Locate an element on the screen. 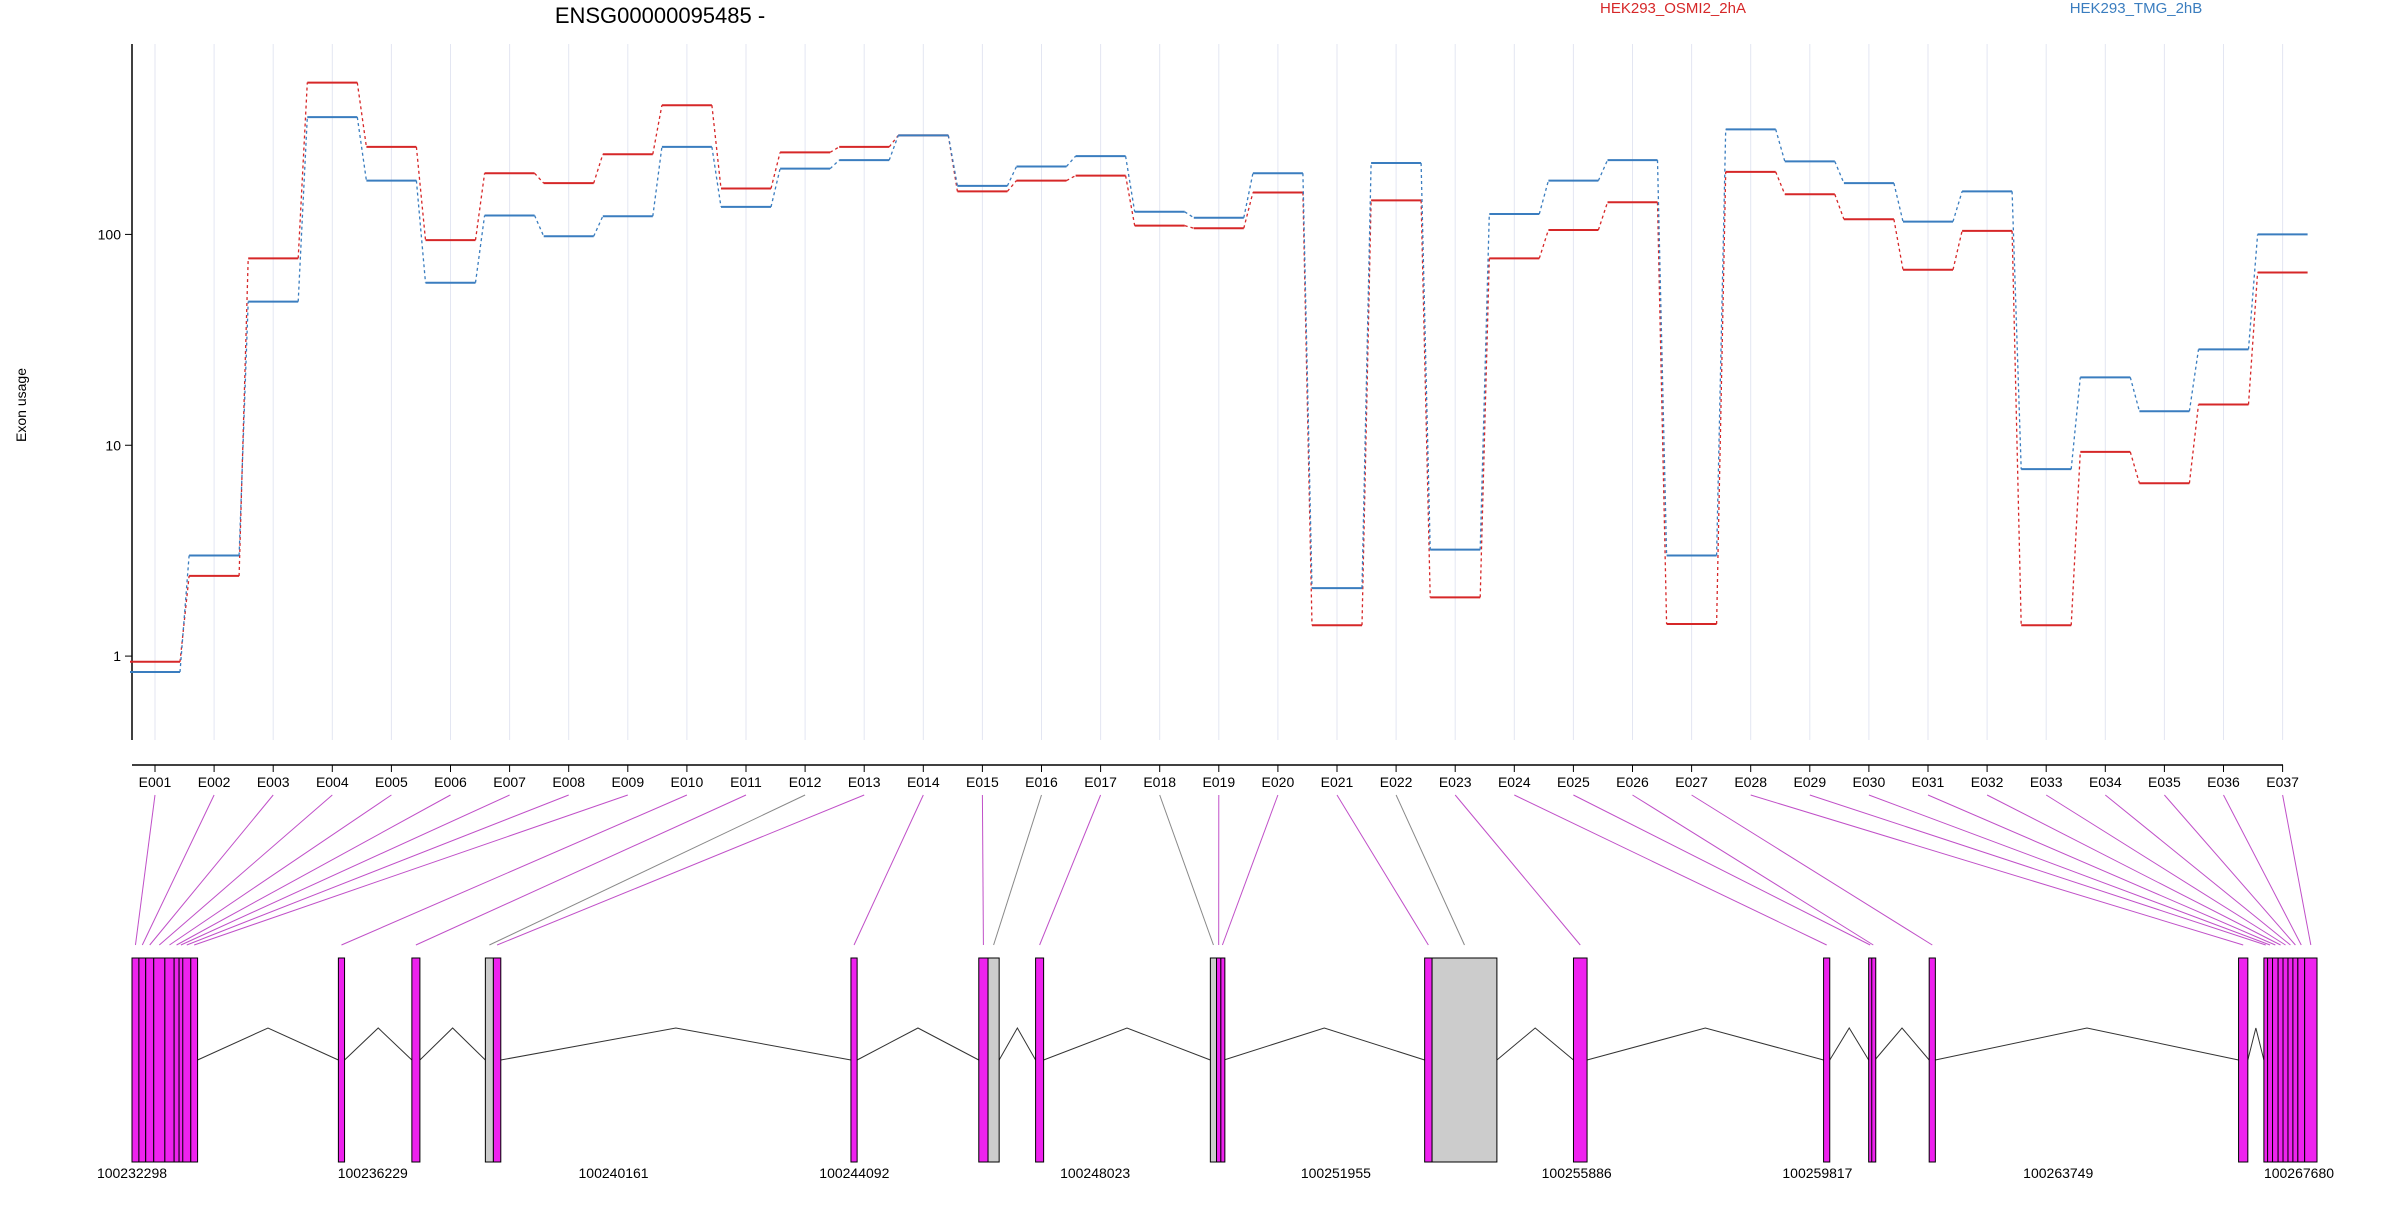 The height and width of the screenshot is (1205, 2400). intron-E028-E029 is located at coordinates (2256, 1044).